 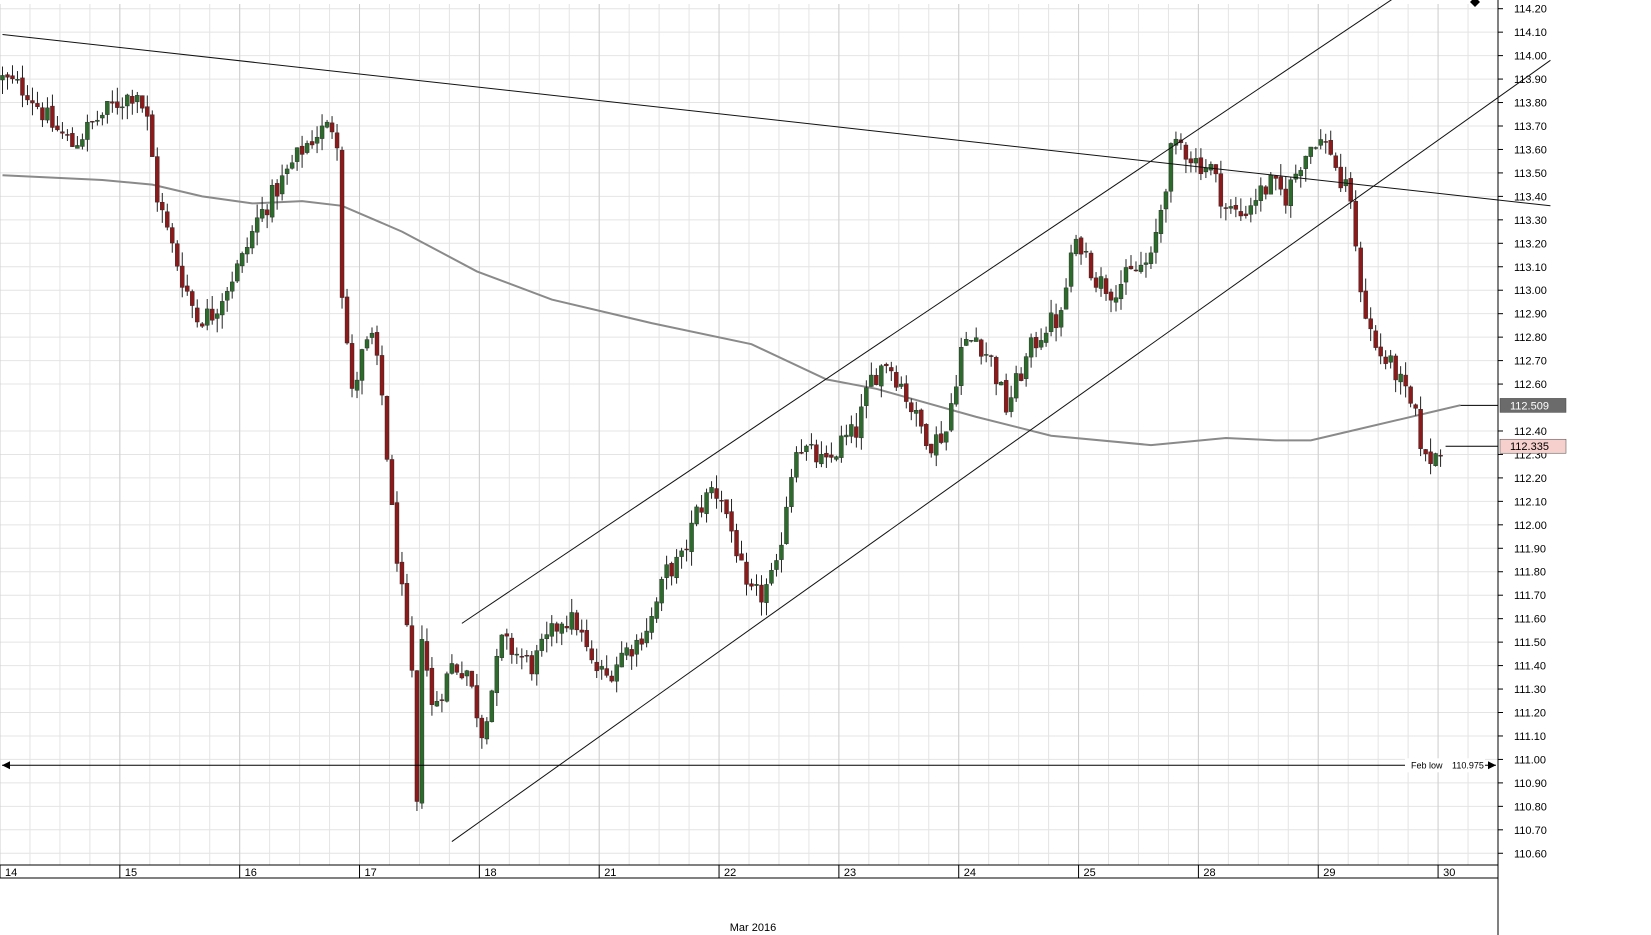 I want to click on x-date-label: 29, so click(x=1329, y=873).